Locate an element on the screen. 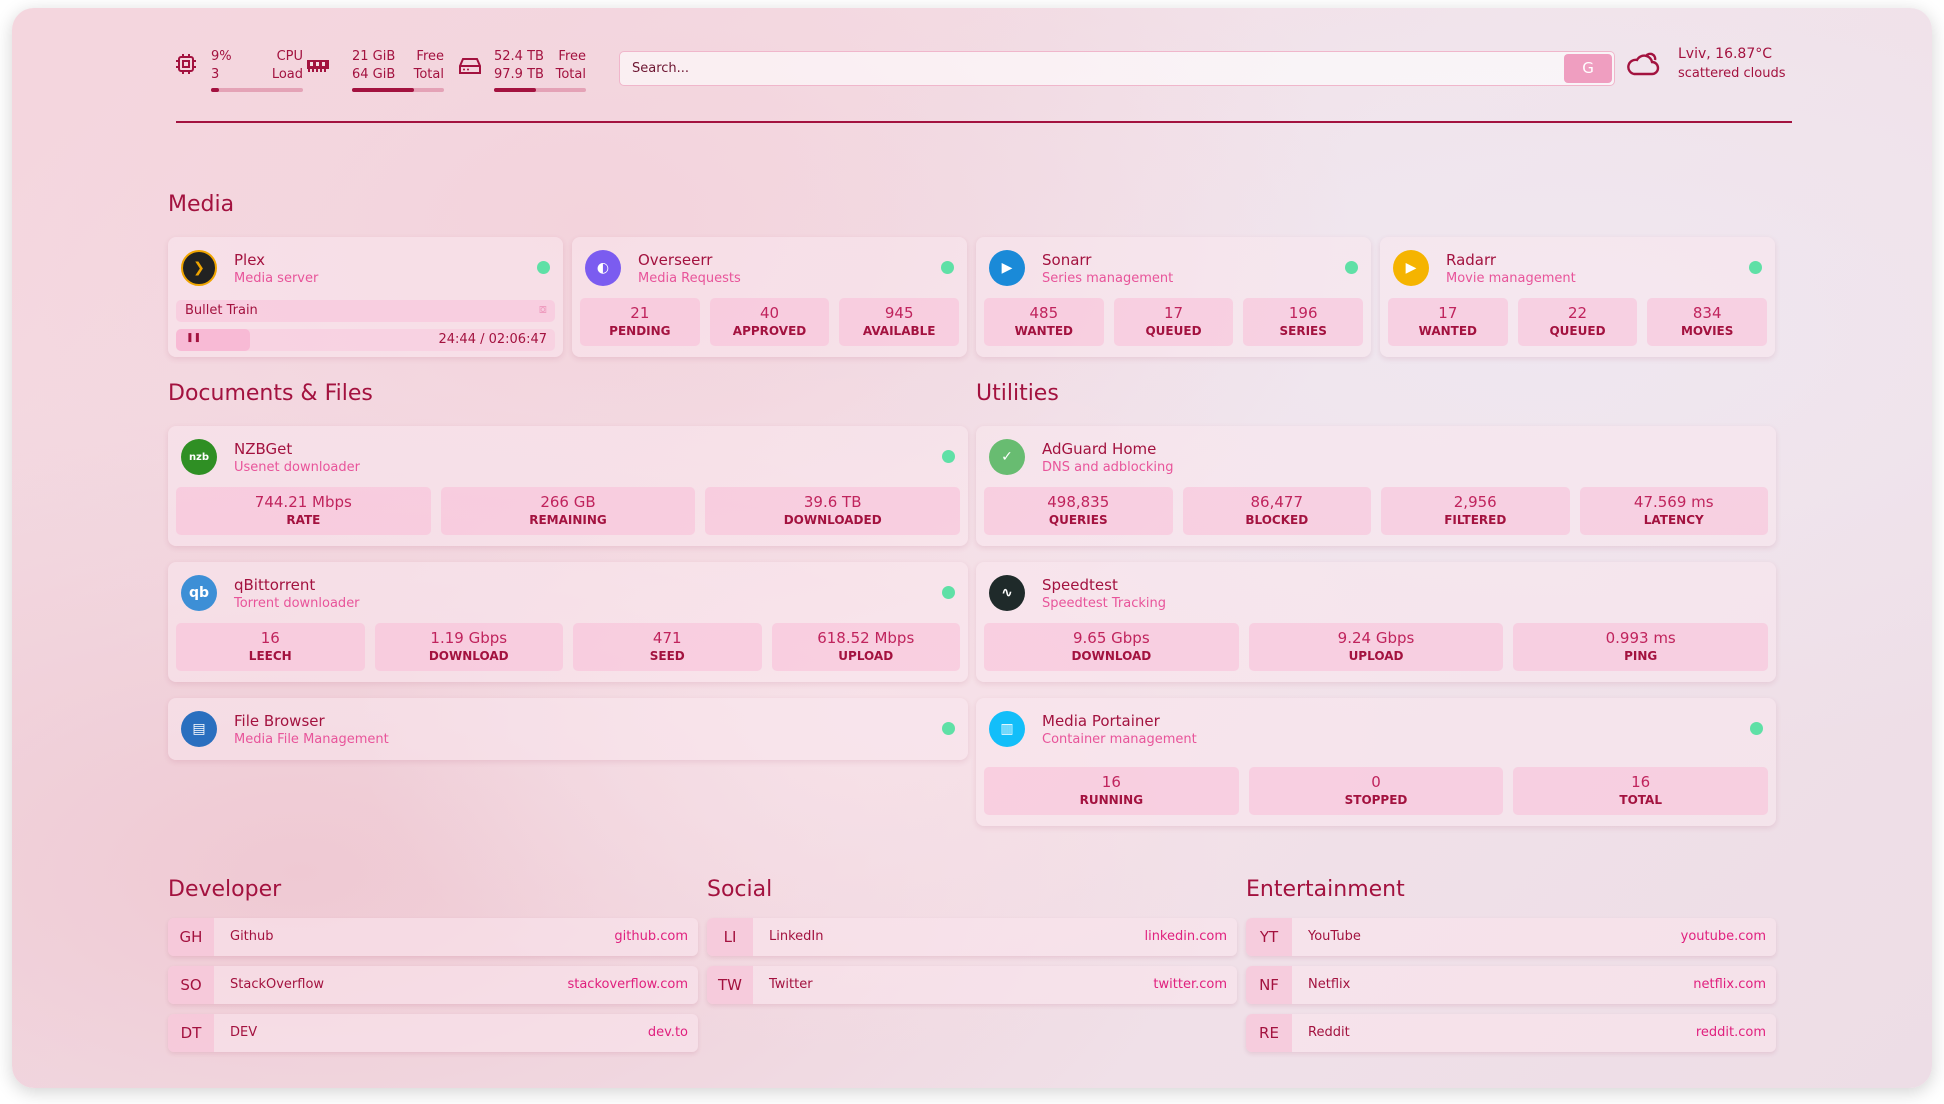 The width and height of the screenshot is (1944, 1104). service-name: Speedtest is located at coordinates (1080, 585).